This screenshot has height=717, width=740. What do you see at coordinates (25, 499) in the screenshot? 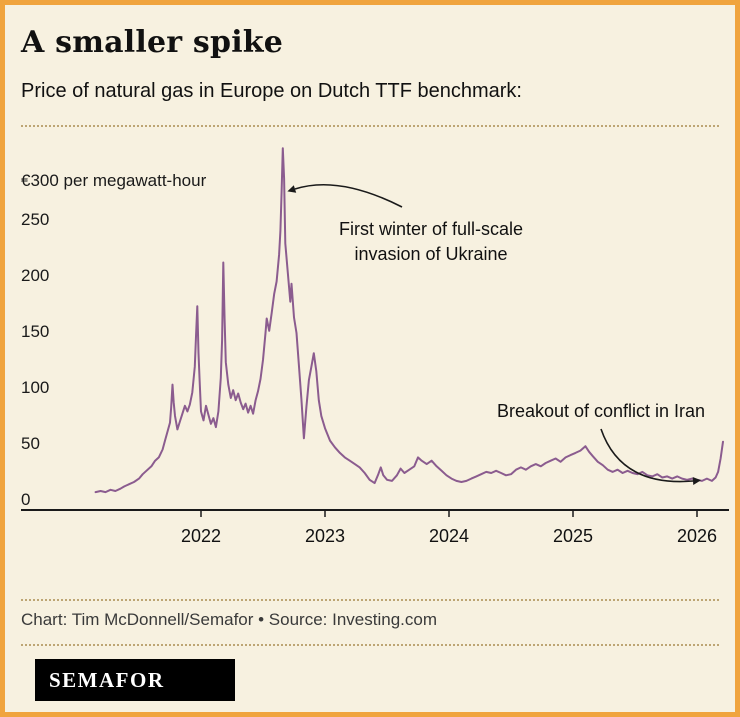
I see `y-axis-tick-label: 0` at bounding box center [25, 499].